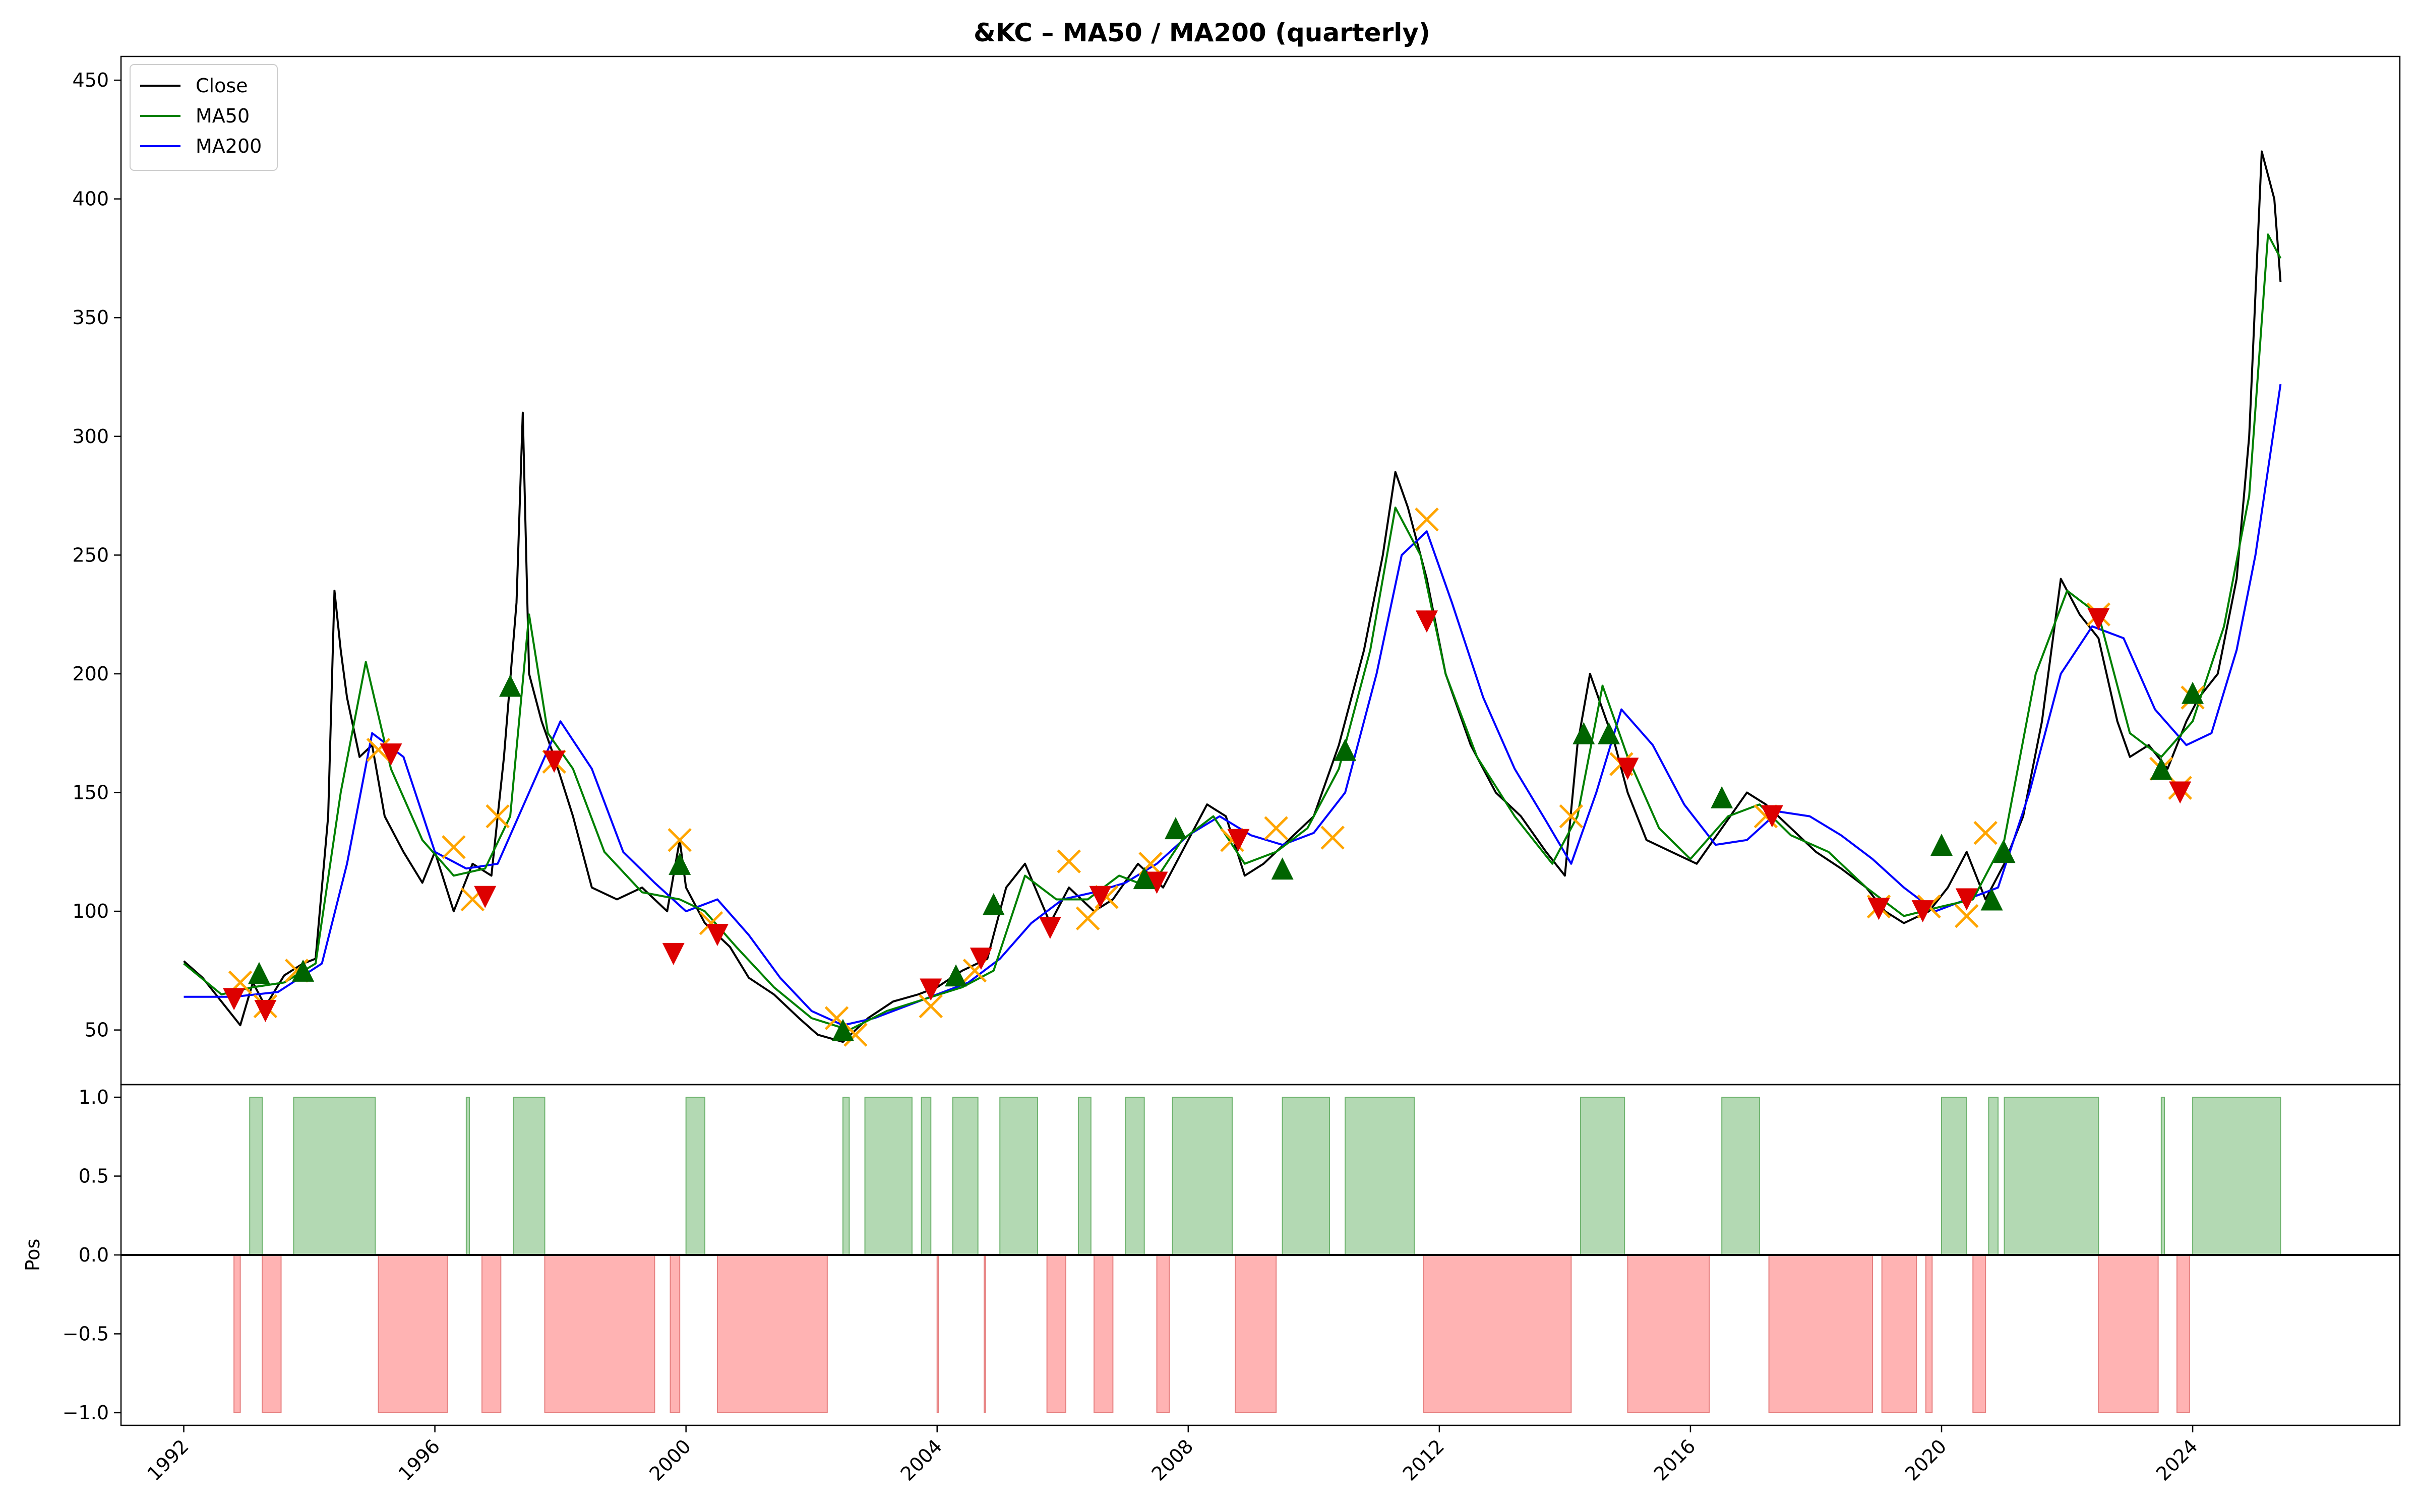 The width and height of the screenshot is (2420, 1512). What do you see at coordinates (222, 86) in the screenshot?
I see `legend-close-label: Close` at bounding box center [222, 86].